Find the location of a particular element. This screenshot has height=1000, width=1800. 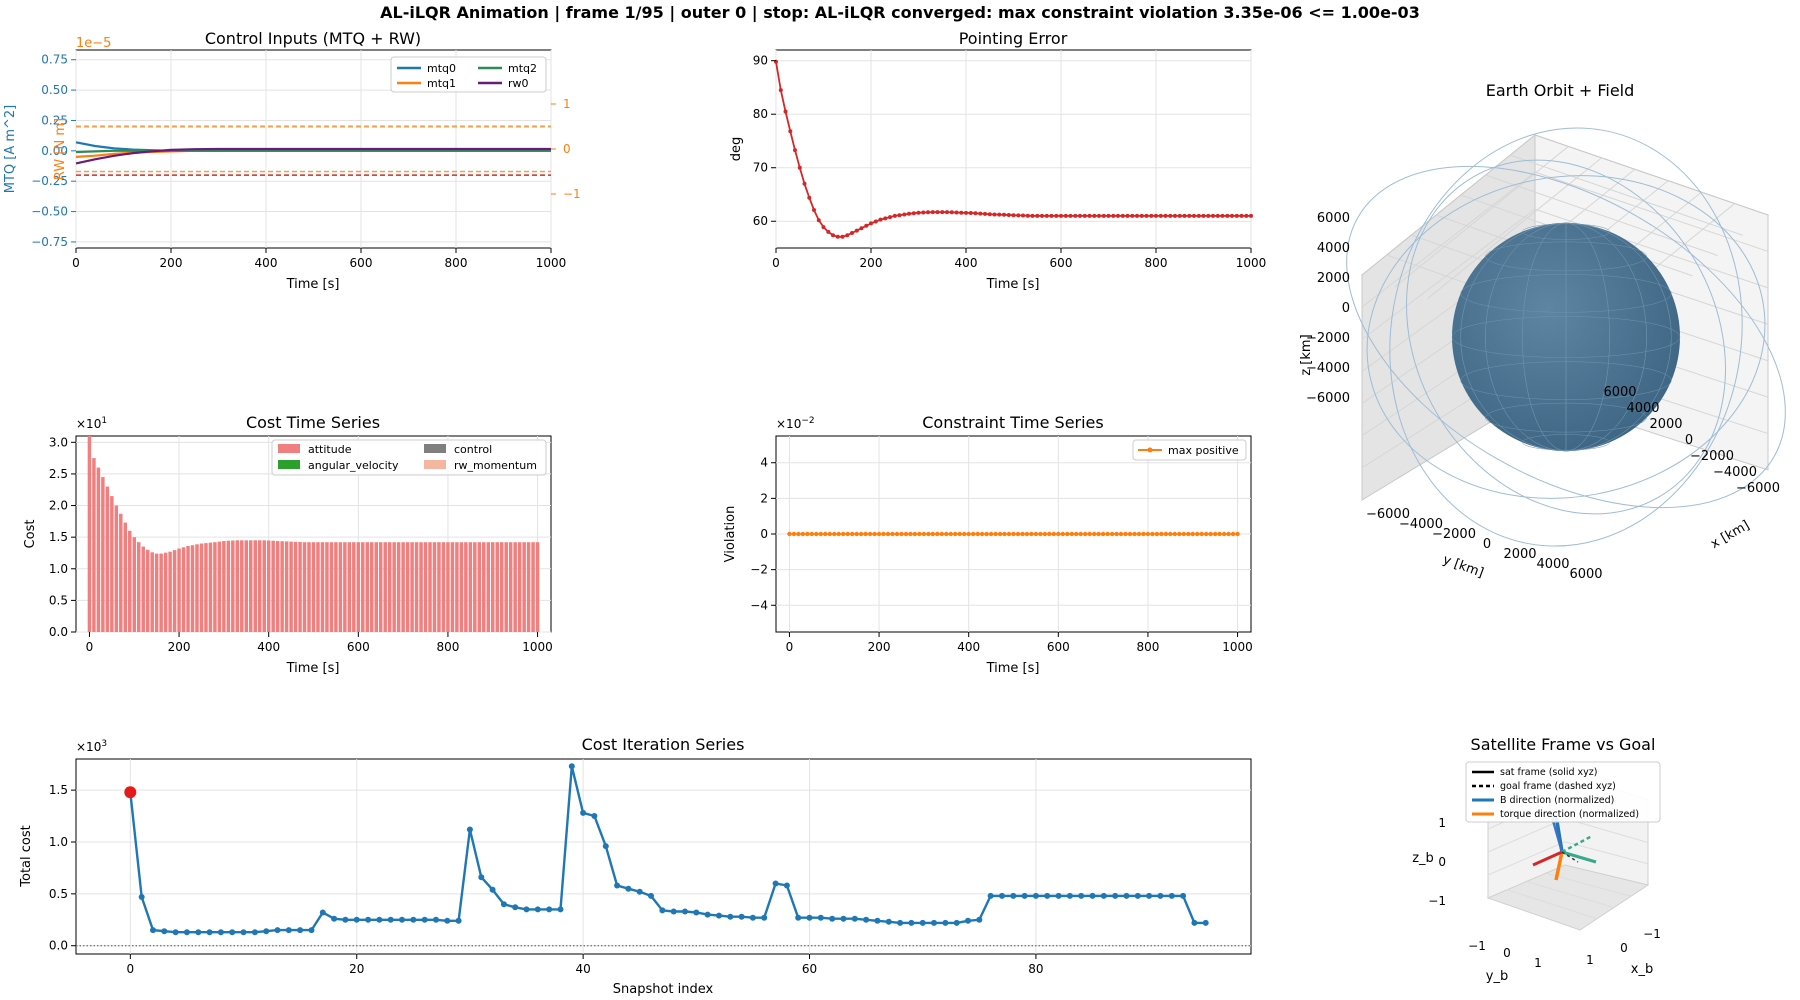

frame3d-xtick-label: 1 is located at coordinates (1590, 960).